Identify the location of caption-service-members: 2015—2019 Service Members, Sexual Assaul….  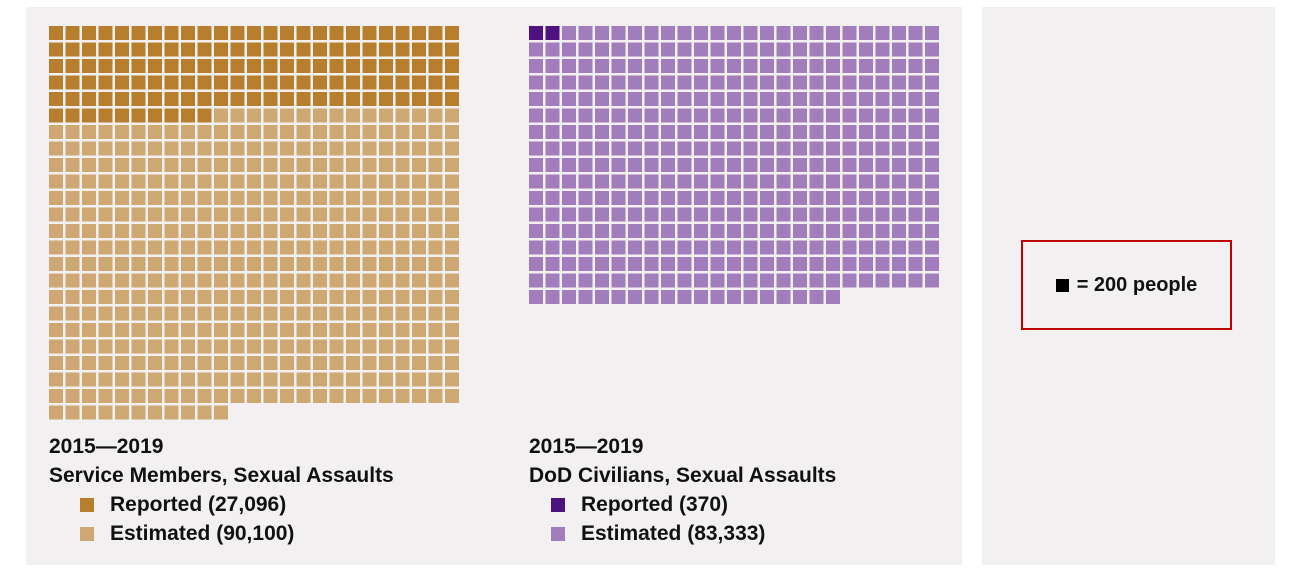
(221, 461).